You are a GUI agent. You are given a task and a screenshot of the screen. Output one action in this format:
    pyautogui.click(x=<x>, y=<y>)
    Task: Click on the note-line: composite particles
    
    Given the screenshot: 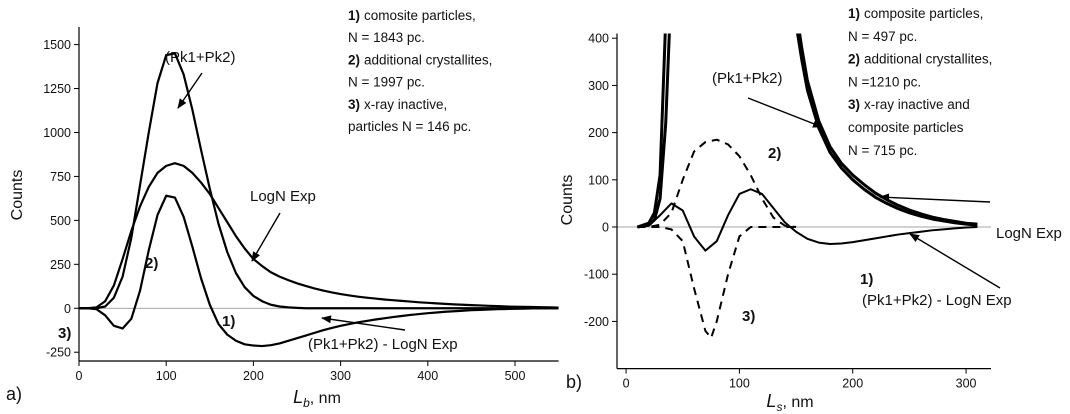 What is the action you would take?
    pyautogui.click(x=906, y=127)
    